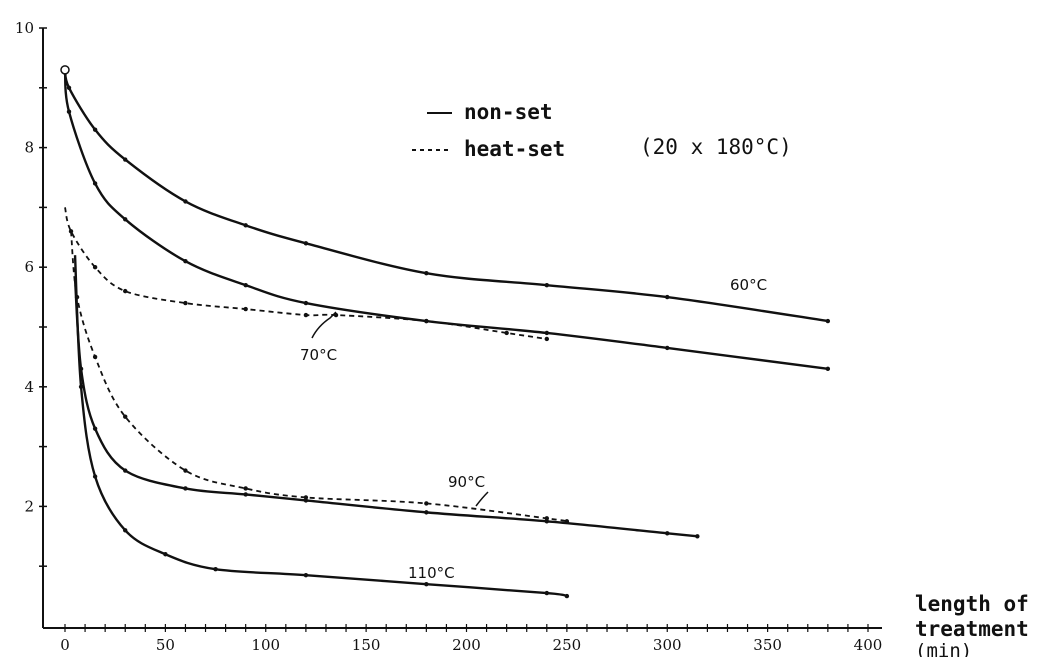 This screenshot has width=1060, height=657. What do you see at coordinates (165, 645) in the screenshot?
I see `x-tick-label: 50` at bounding box center [165, 645].